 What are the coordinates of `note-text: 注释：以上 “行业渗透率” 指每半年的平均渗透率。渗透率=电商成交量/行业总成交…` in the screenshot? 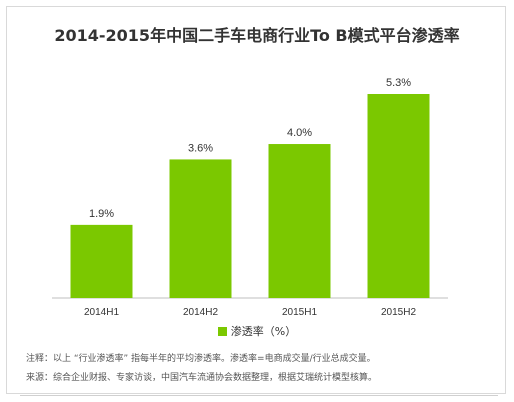 It's located at (201, 359).